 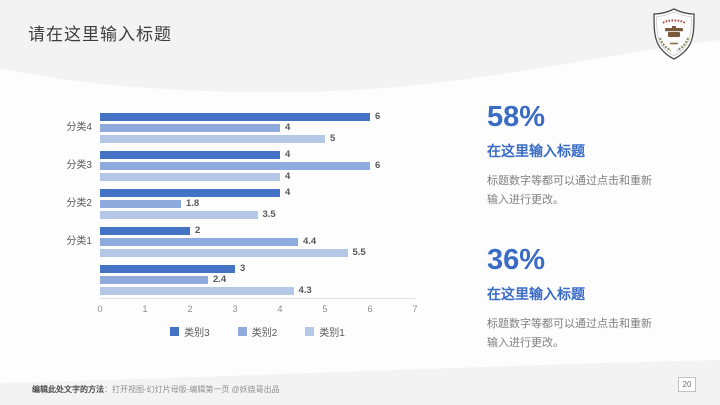 I want to click on data-label: 2, so click(x=198, y=230).